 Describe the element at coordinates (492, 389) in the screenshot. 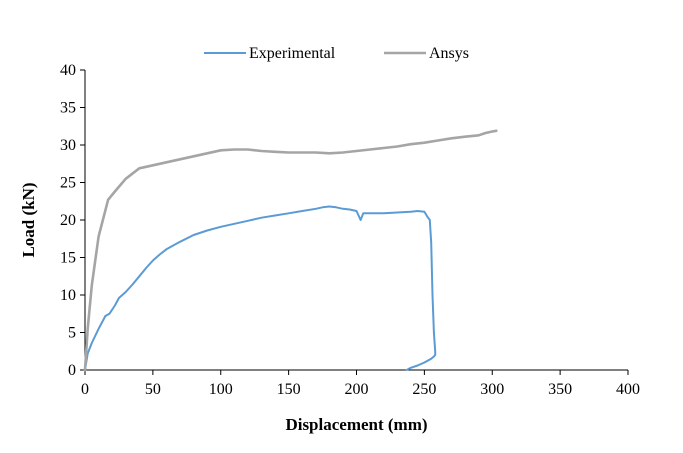

I see `x-tick-label: 300` at that location.